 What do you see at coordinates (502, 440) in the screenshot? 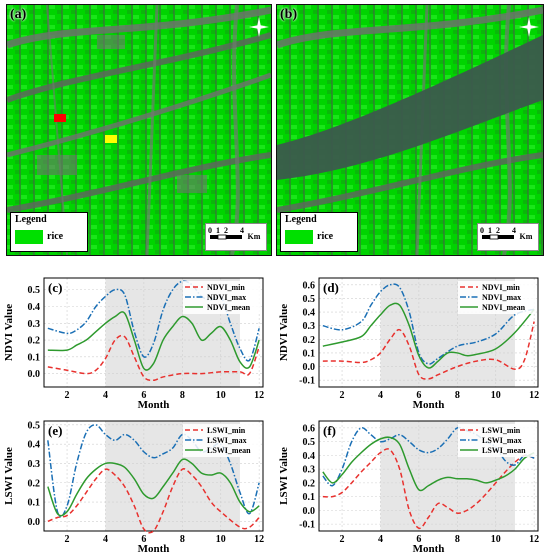
I see `legend-entry-LSWI_max: LSWI_max` at bounding box center [502, 440].